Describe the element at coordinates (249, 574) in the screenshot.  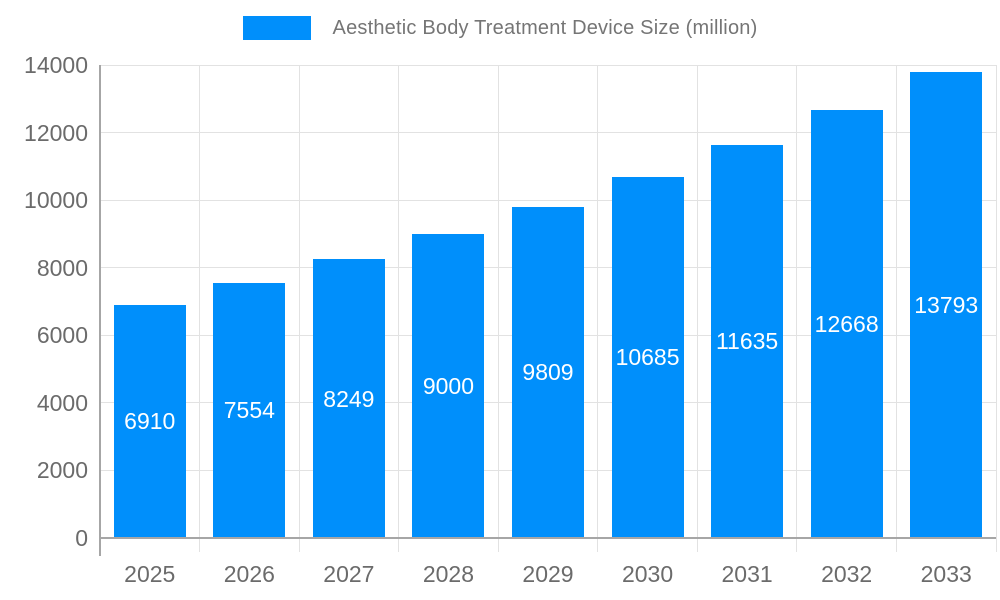
I see `x-axis-tick-label: 2026` at that location.